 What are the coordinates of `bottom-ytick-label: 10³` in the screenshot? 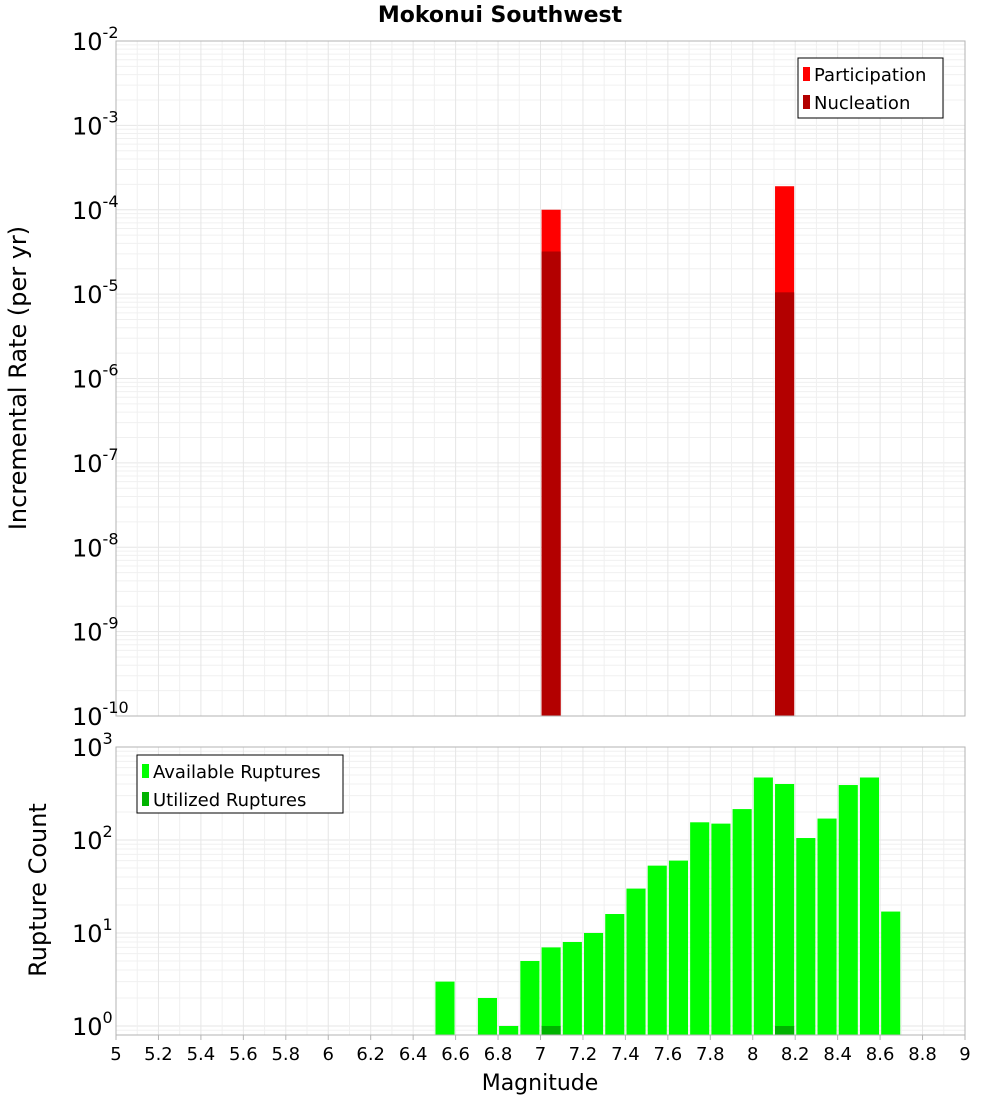 It's located at (92, 745).